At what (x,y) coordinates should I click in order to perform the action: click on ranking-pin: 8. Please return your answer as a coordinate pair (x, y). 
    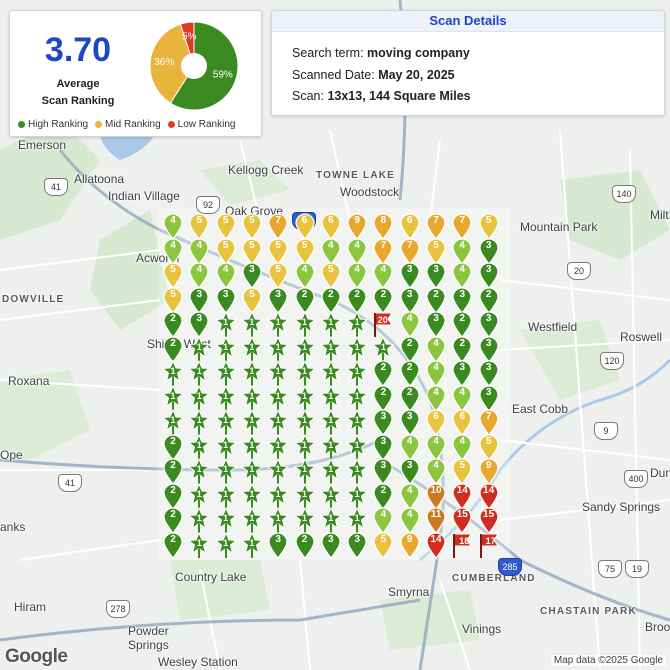
    Looking at the image, I should click on (383, 226).